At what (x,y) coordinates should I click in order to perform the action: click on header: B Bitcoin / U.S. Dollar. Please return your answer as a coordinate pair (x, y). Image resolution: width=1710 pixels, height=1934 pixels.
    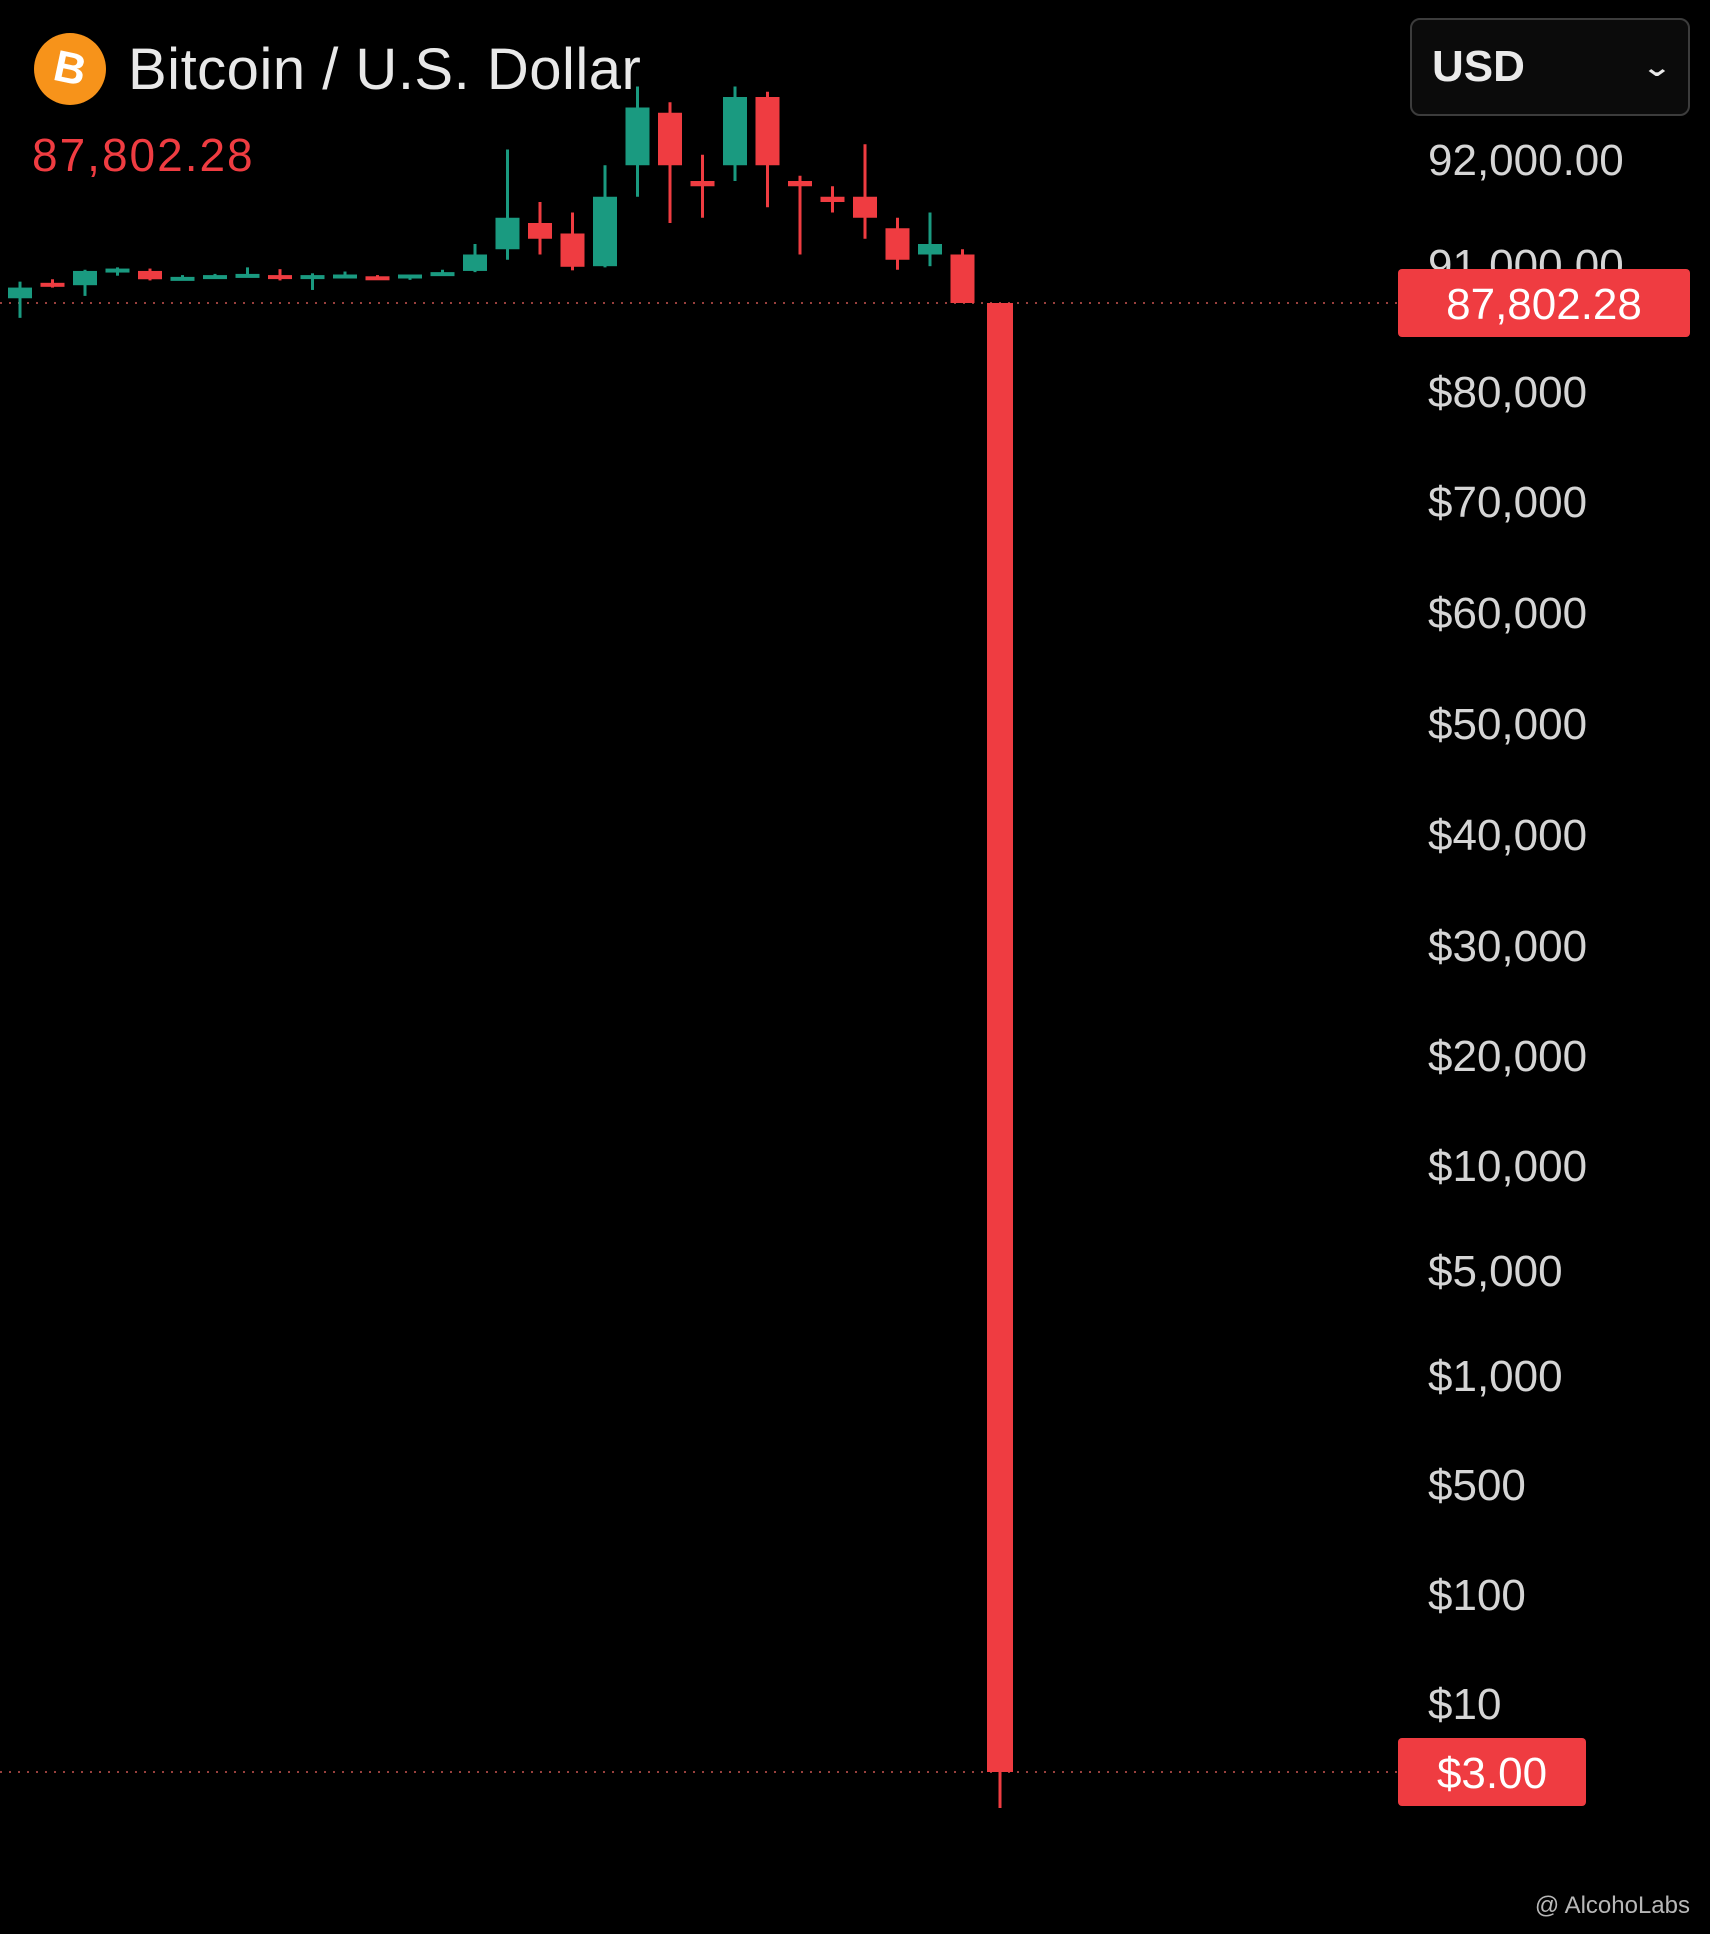
    Looking at the image, I should click on (337, 69).